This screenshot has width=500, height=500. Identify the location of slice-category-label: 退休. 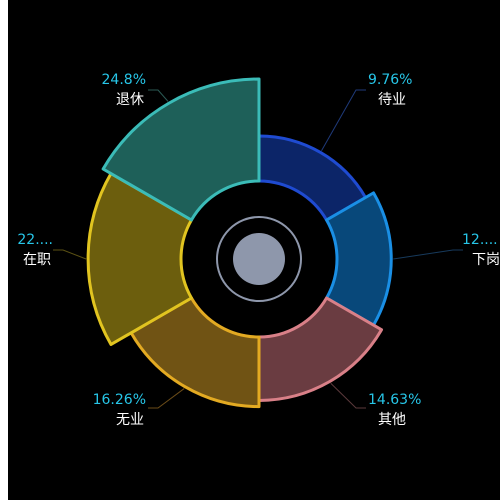
(130, 100).